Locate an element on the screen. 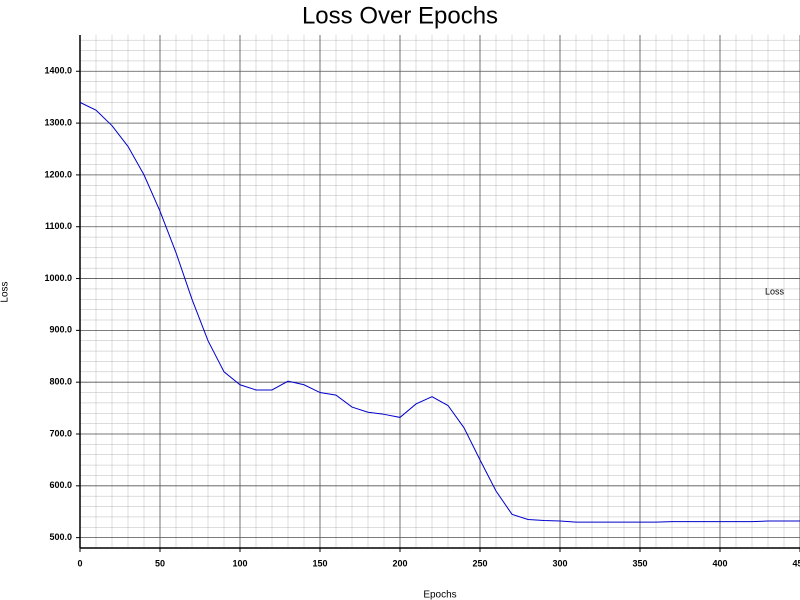  y-tick-label: 1400.0 is located at coordinates (58, 71).